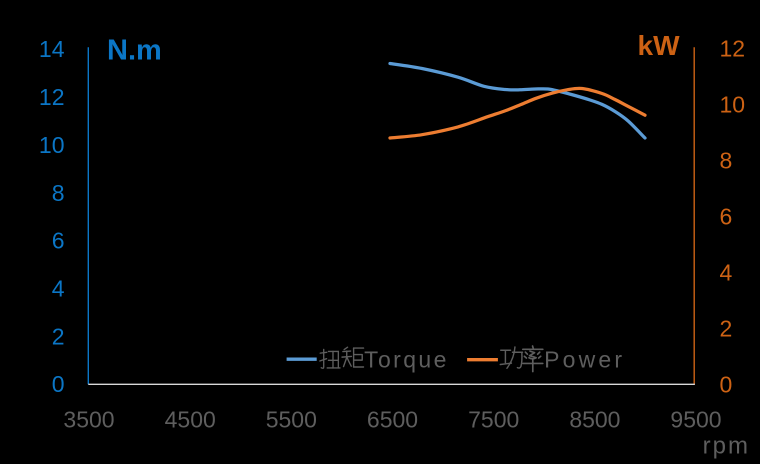 The width and height of the screenshot is (760, 464). Describe the element at coordinates (584, 360) in the screenshot. I see `svg-text: Power` at that location.